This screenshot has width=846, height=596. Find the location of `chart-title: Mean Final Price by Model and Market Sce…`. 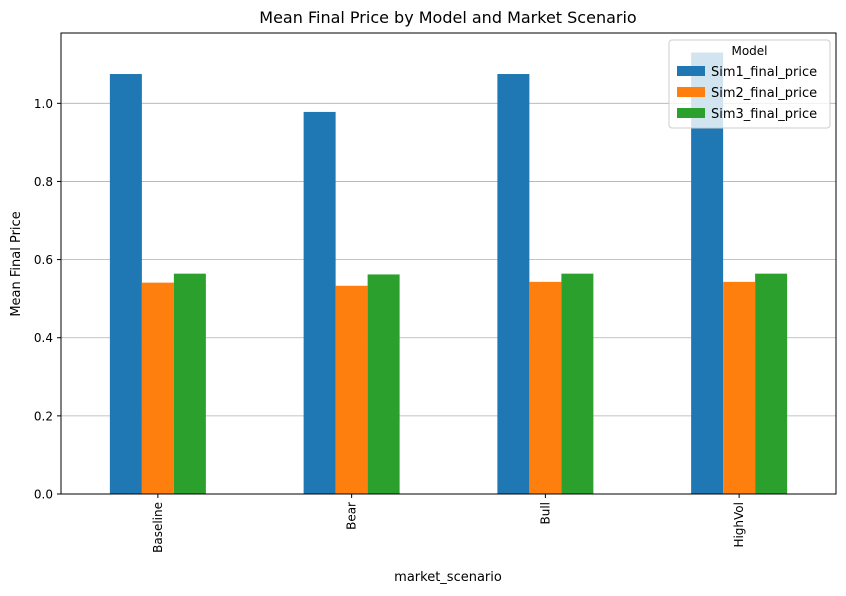

chart-title: Mean Final Price by Model and Market Sce… is located at coordinates (447, 17).